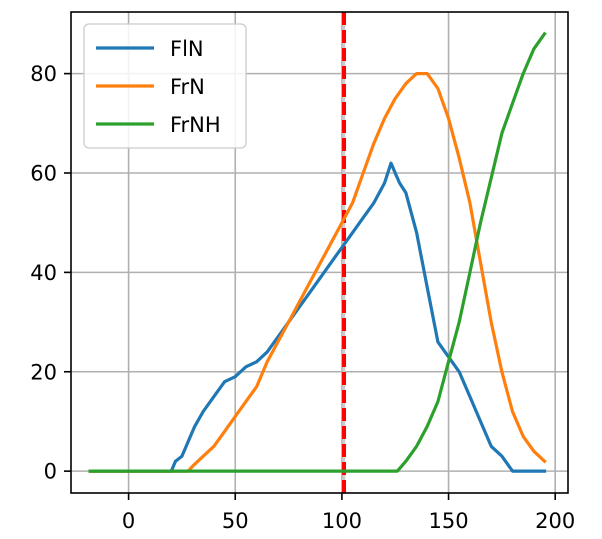 The width and height of the screenshot is (602, 539). What do you see at coordinates (43, 173) in the screenshot?
I see `y-tick-label: 60` at bounding box center [43, 173].